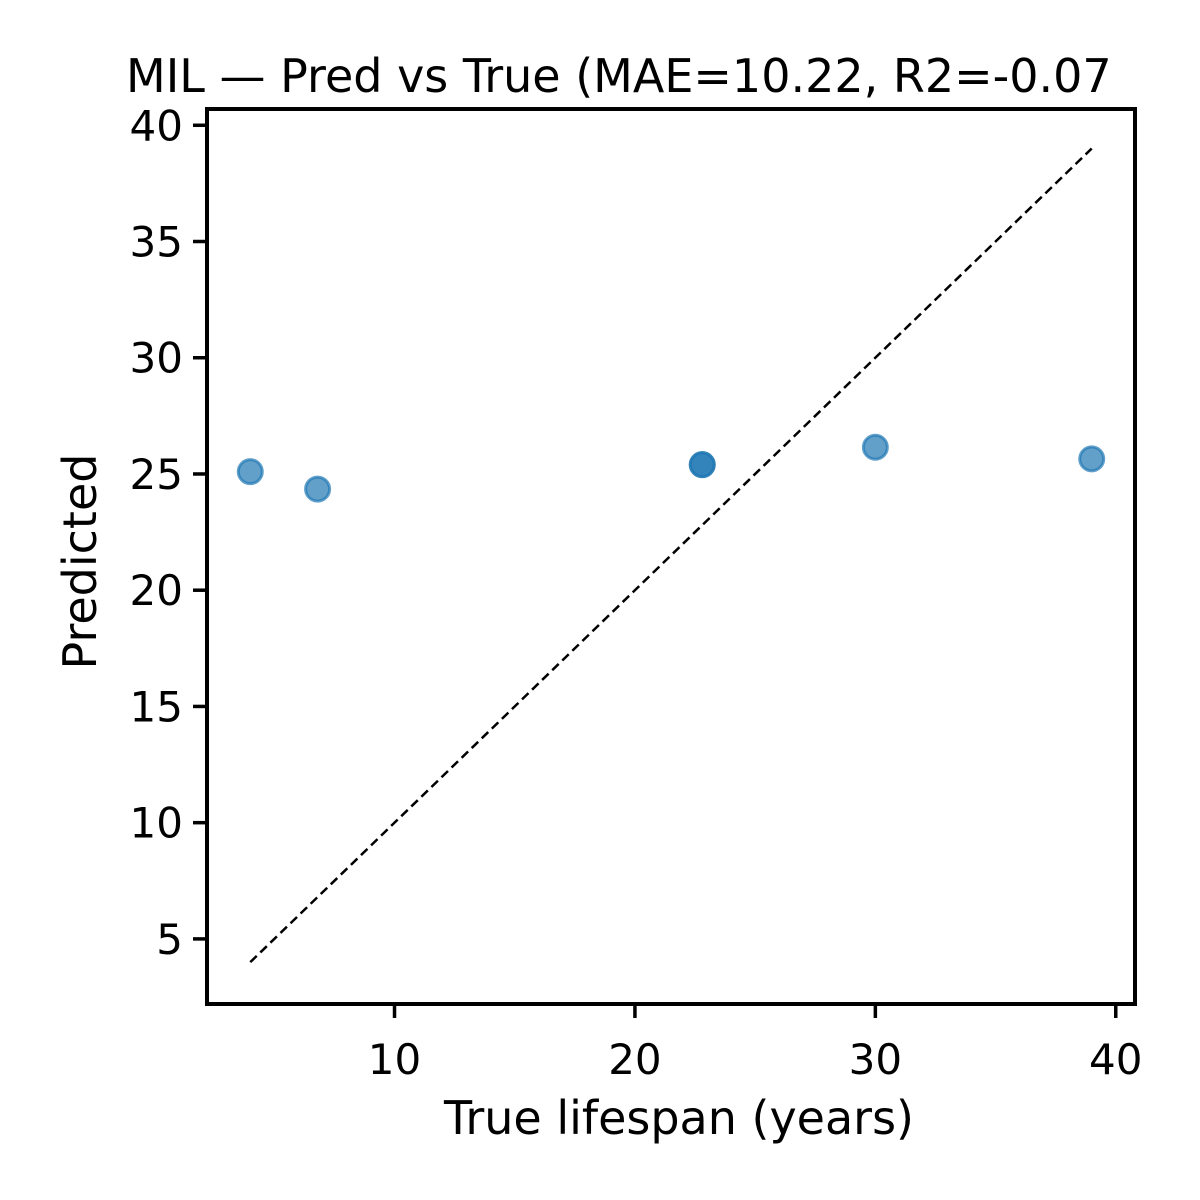  Describe the element at coordinates (156, 706) in the screenshot. I see `y-tick-label: 15` at that location.